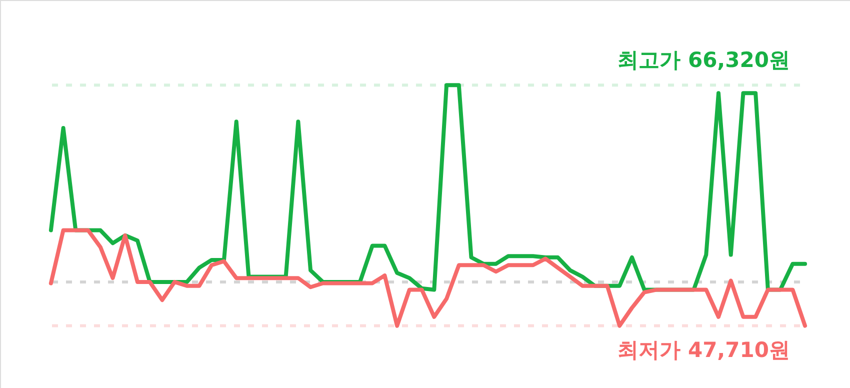  Describe the element at coordinates (704, 60) in the screenshot. I see `ref-line-label: 최고가 66,320원` at that location.